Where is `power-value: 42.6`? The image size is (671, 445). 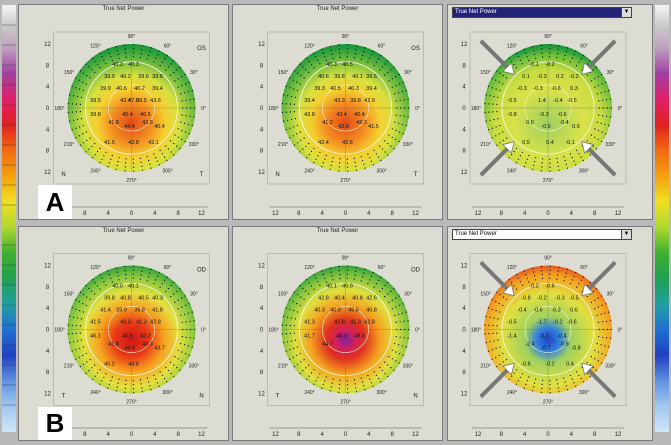
power-value: 42.6 is located at coordinates (347, 143).